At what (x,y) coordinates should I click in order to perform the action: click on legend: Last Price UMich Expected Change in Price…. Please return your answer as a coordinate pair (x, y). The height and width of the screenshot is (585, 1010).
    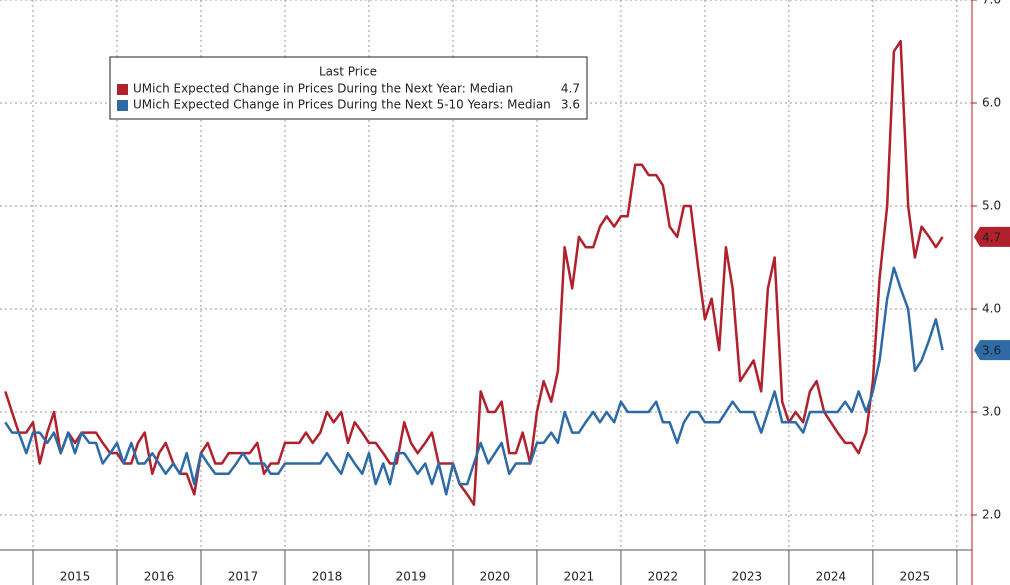
    Looking at the image, I should click on (348, 88).